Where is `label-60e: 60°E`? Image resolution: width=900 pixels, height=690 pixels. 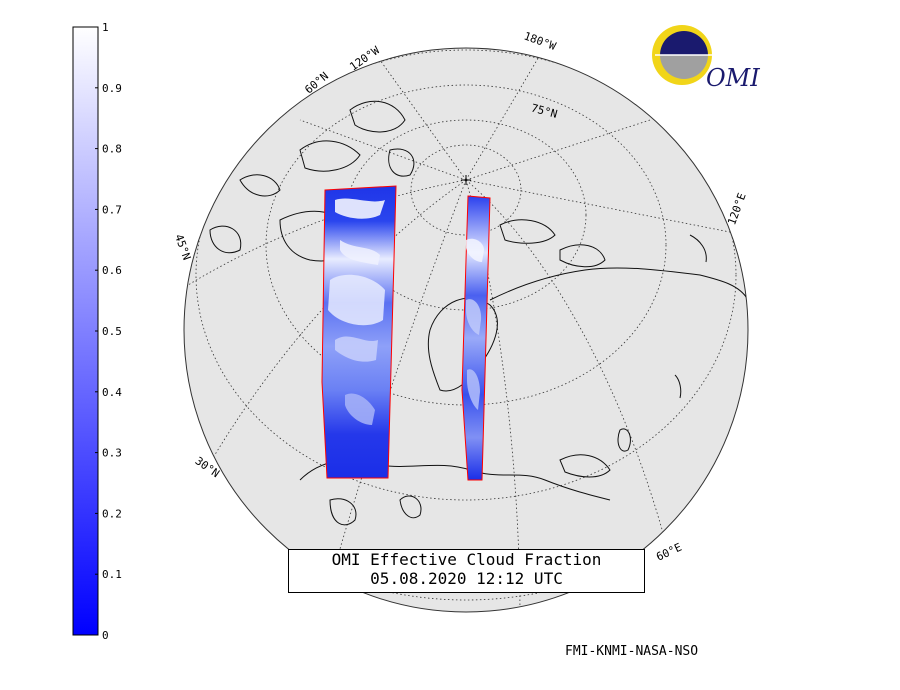 label-60e: 60°E is located at coordinates (669, 552).